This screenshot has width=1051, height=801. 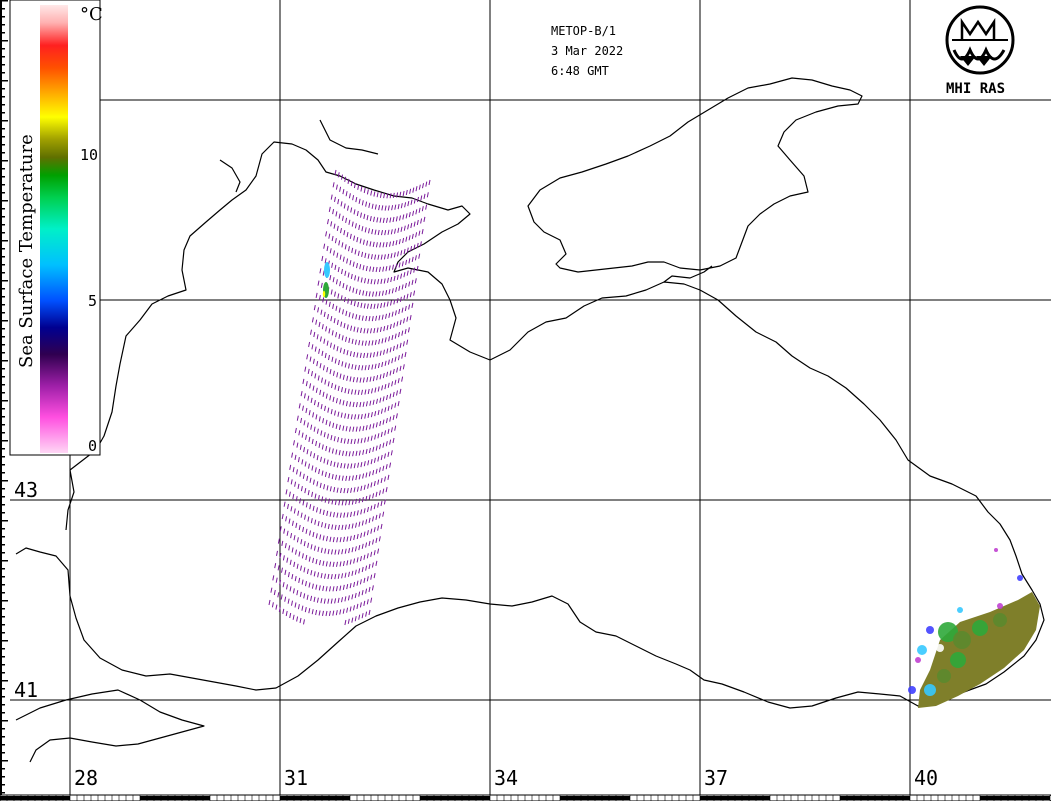 I want to click on pass-date: 3 Mar 2022, so click(x=587, y=51).